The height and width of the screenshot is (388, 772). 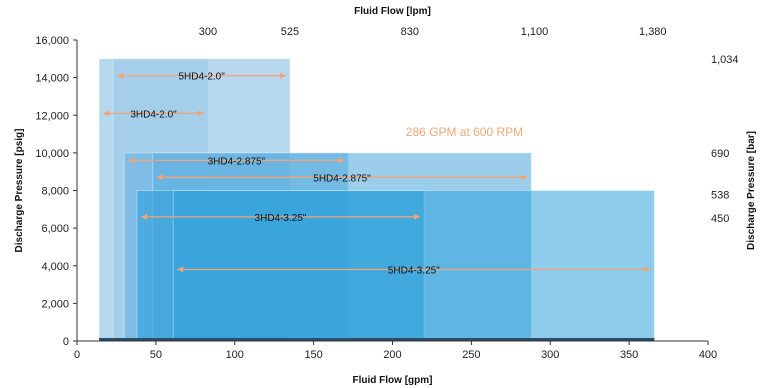 I want to click on x-tick-label: 250, so click(x=471, y=355).